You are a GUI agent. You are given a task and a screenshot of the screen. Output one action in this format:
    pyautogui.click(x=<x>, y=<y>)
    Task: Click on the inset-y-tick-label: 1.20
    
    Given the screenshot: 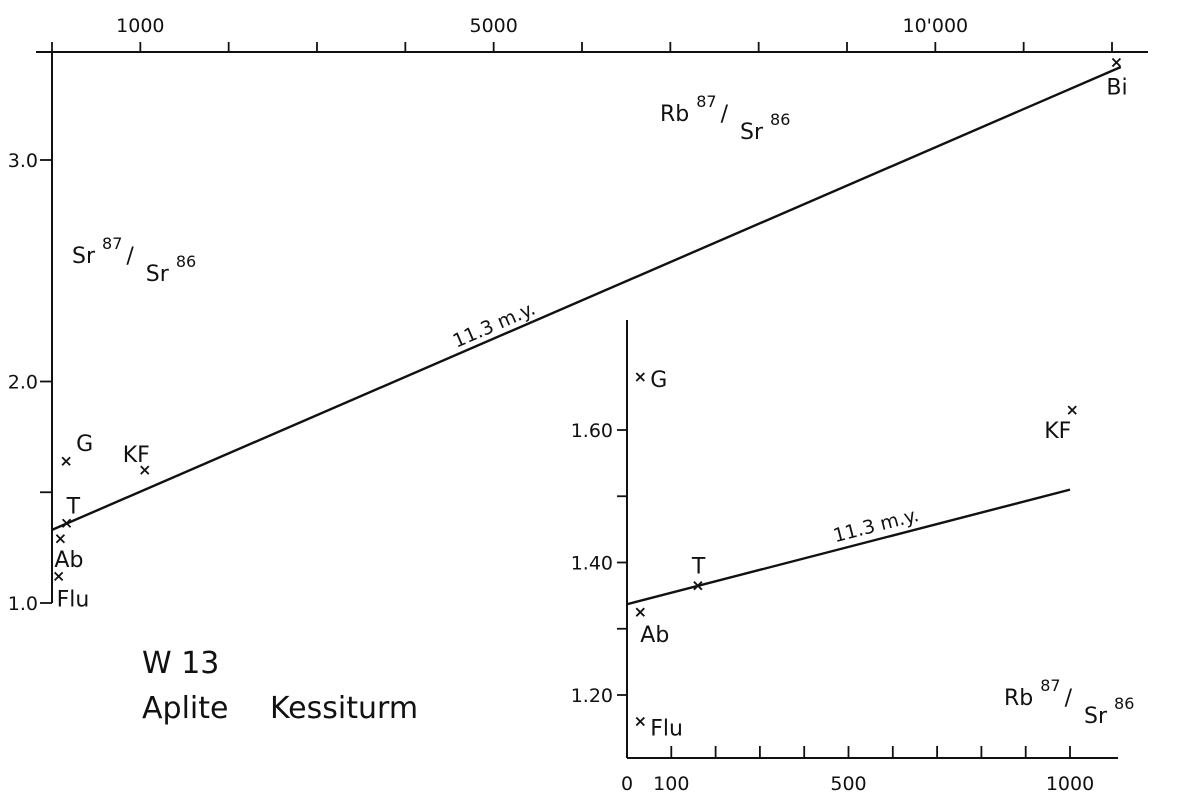 What is the action you would take?
    pyautogui.click(x=592, y=696)
    